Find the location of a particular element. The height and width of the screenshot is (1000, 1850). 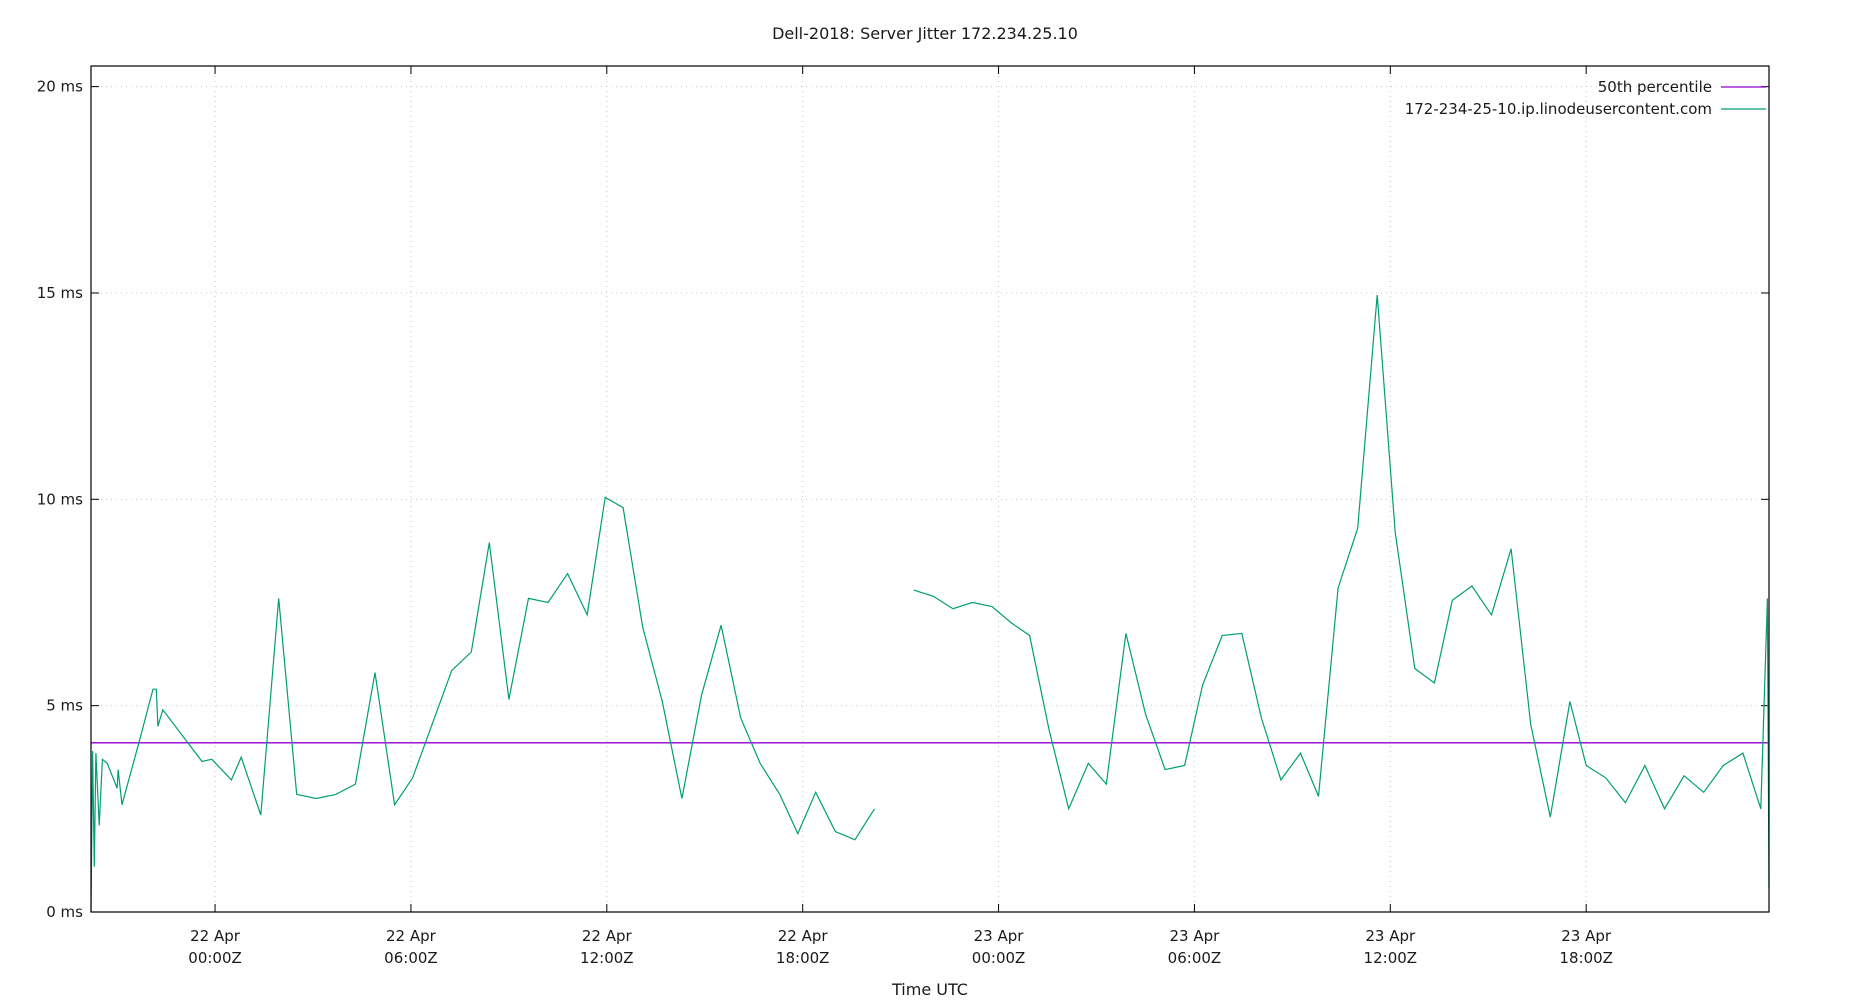

x-axis-label: Time UTC is located at coordinates (929, 989).